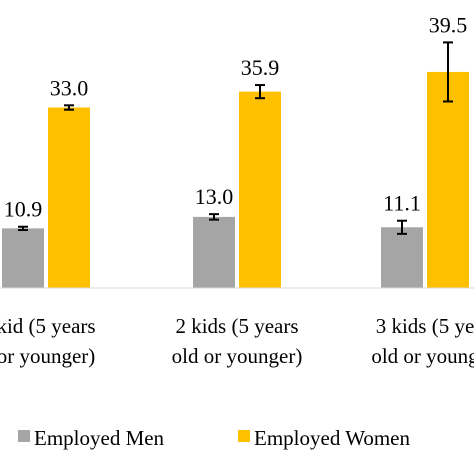 This screenshot has height=474, width=474. Describe the element at coordinates (69, 87) in the screenshot. I see `data-label-s1-c0: 33.0` at that location.